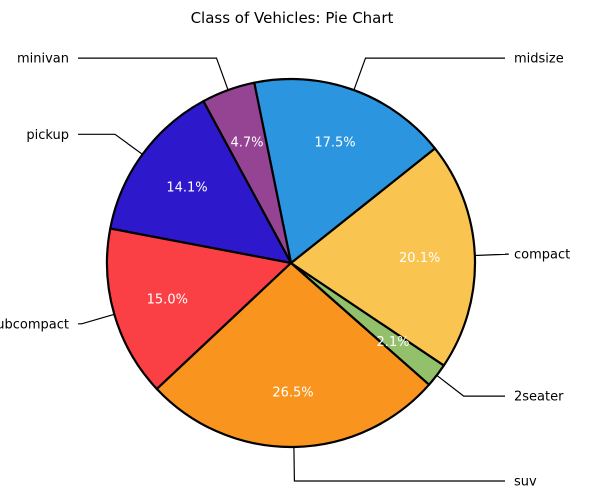 The width and height of the screenshot is (608, 504). Describe the element at coordinates (419, 258) in the screenshot. I see `slice-percent-compact: 20.1%` at that location.